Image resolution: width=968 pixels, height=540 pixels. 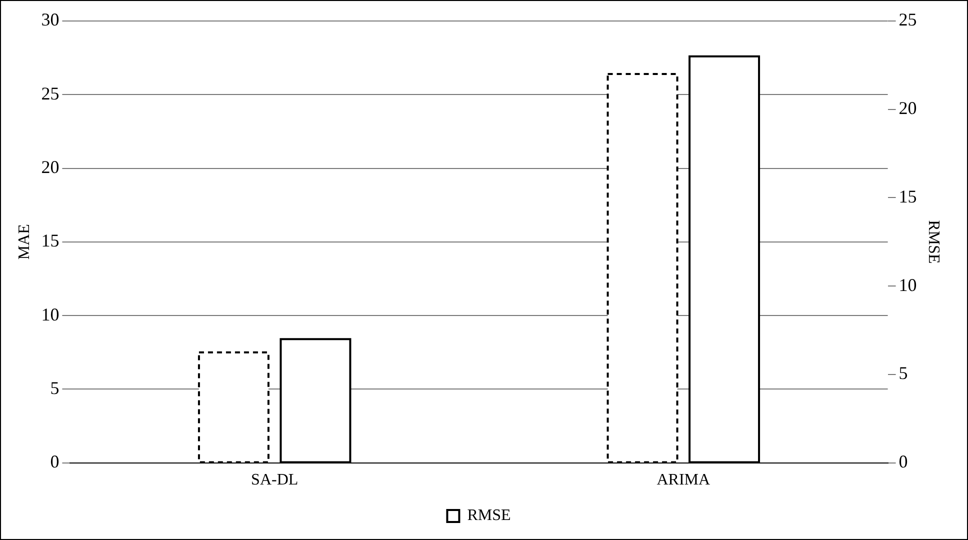 I want to click on y-tick-label: 20, so click(x=50, y=167).